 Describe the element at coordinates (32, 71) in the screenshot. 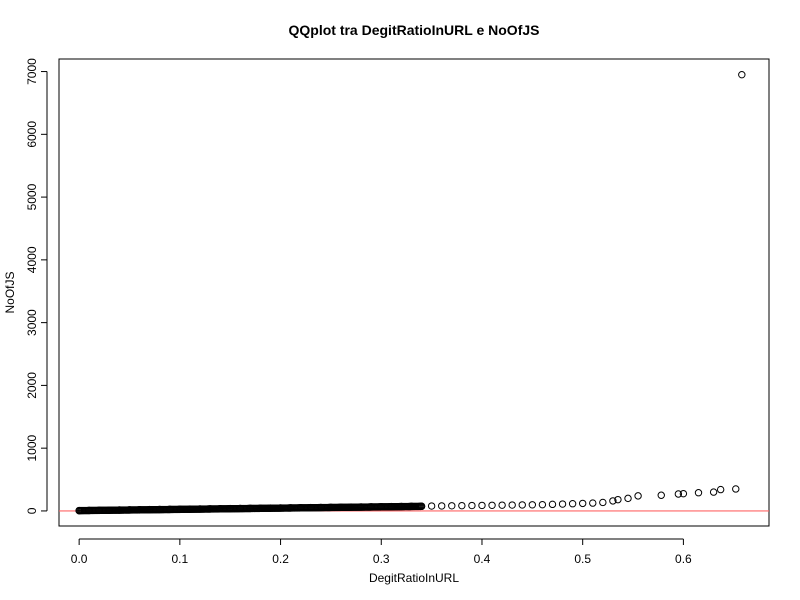

I see `y-tick-label: 7000` at that location.